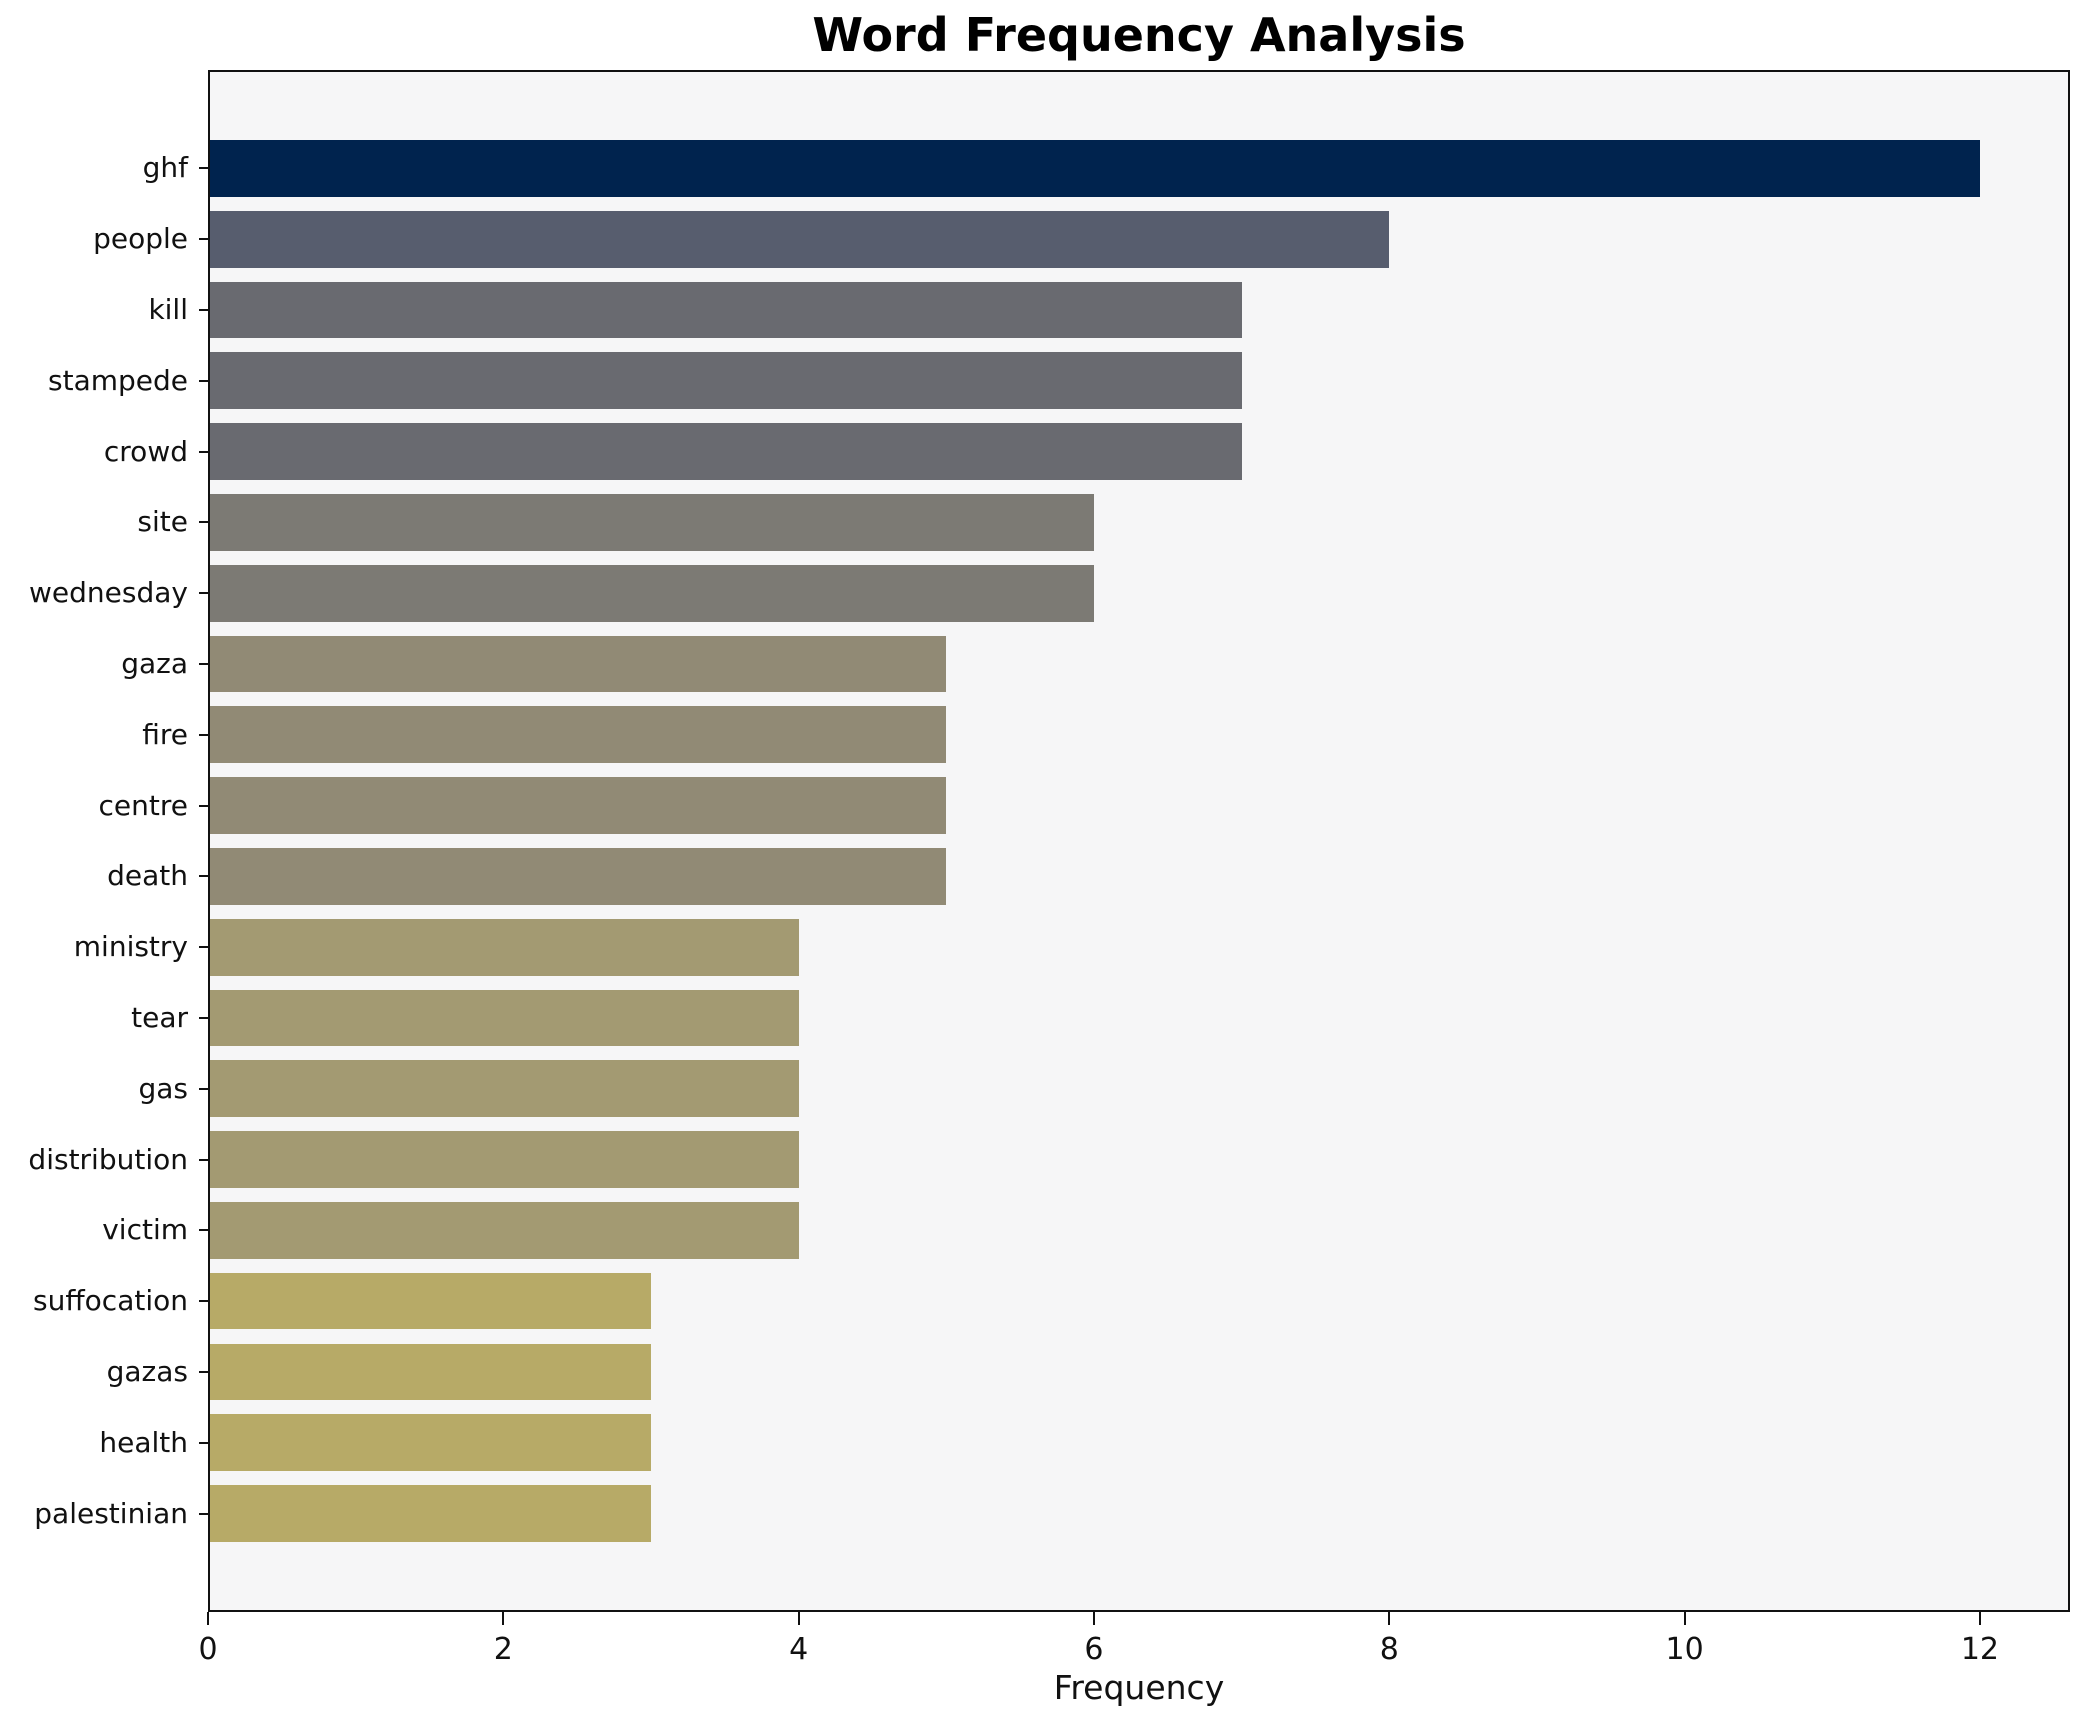 The width and height of the screenshot is (2088, 1722). I want to click on y-tick-label: kill, so click(168, 309).